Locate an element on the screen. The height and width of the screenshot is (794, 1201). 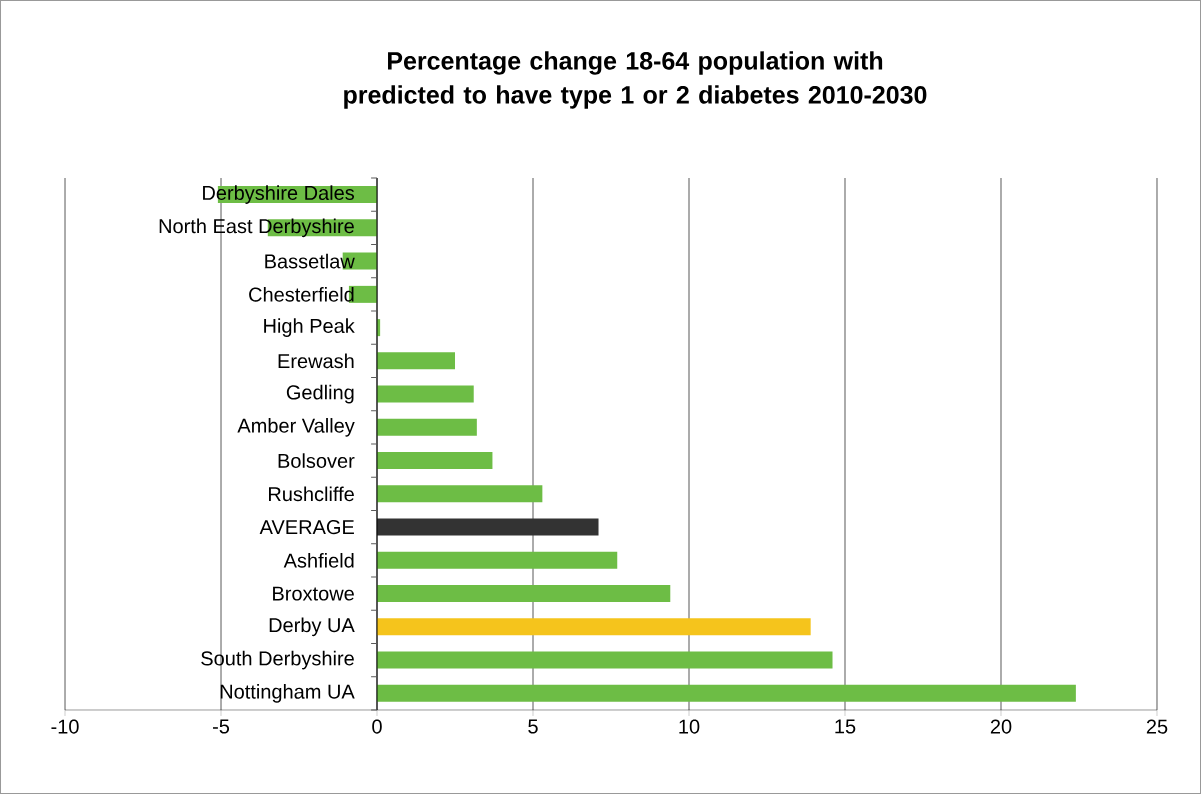
x-tick-label: -5 is located at coordinates (221, 726).